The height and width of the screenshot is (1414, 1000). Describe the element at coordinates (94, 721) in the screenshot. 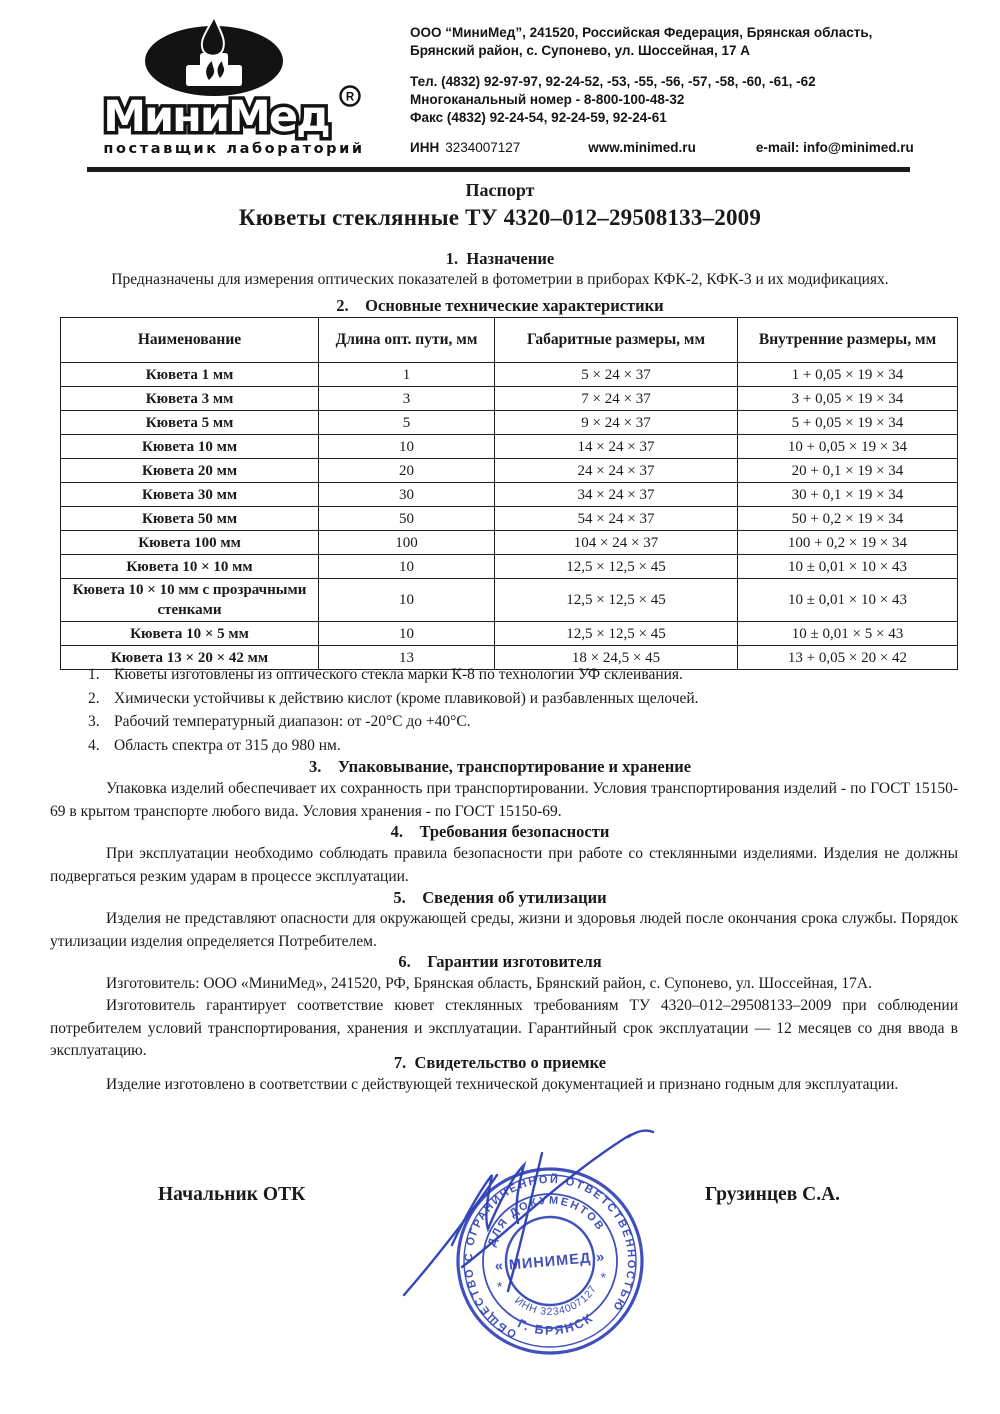

I see `note-number: 3.` at that location.